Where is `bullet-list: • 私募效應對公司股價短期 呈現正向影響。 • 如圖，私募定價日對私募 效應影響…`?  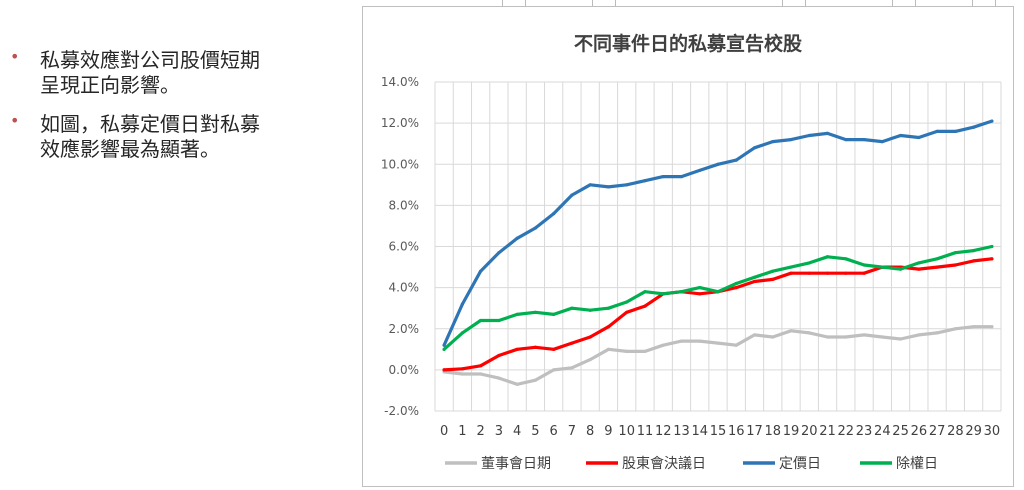 bullet-list: • 私募效應對公司股價短期 呈現正向影響。 • 如圖，私募定價日對私募 效應影響… is located at coordinates (170, 111).